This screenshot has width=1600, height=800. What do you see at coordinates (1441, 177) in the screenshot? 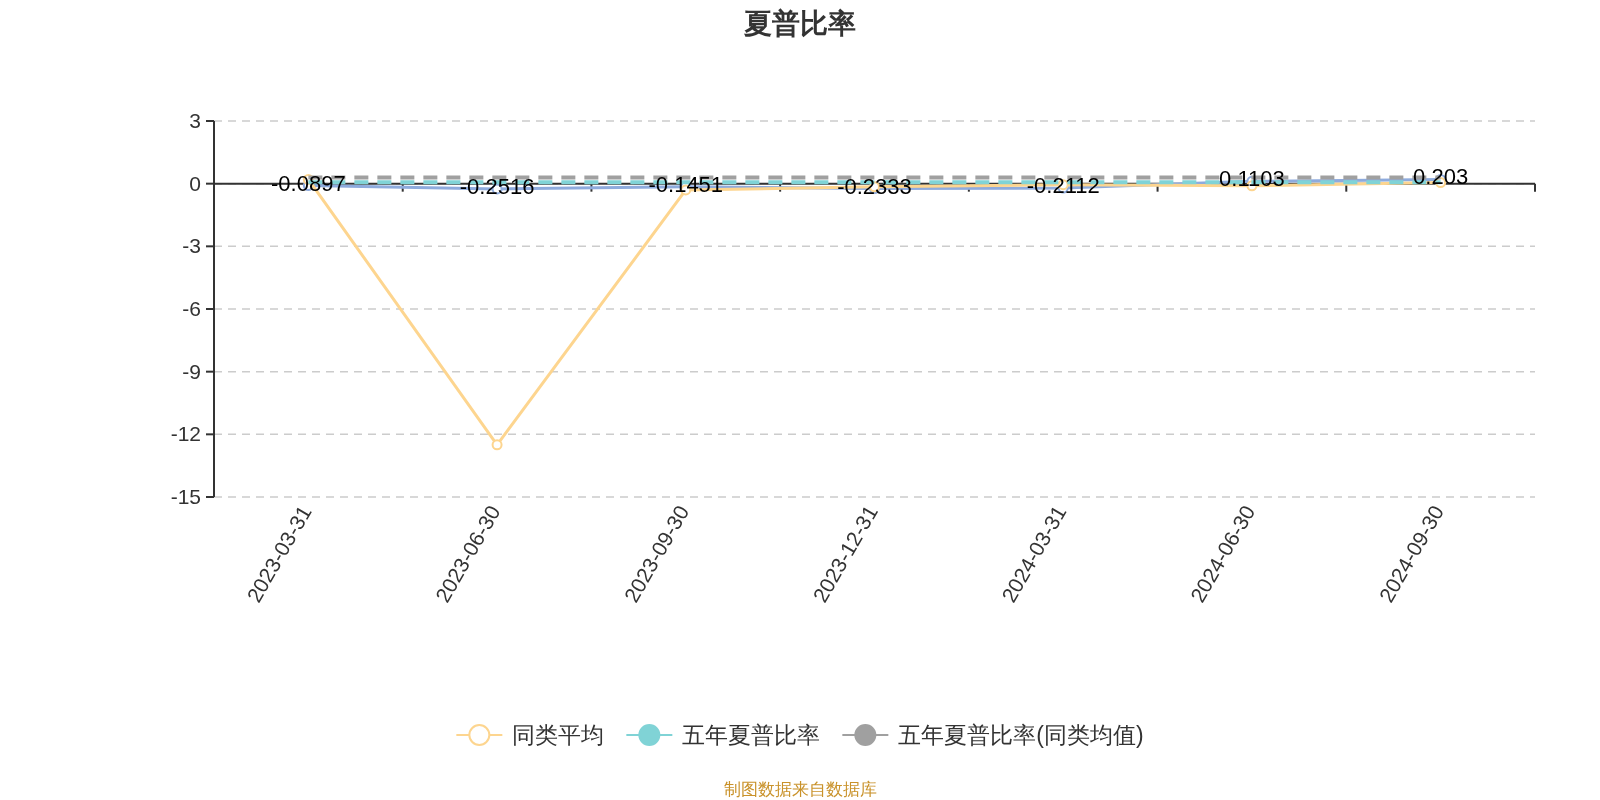
I see `data-label: 0.203` at bounding box center [1441, 177].